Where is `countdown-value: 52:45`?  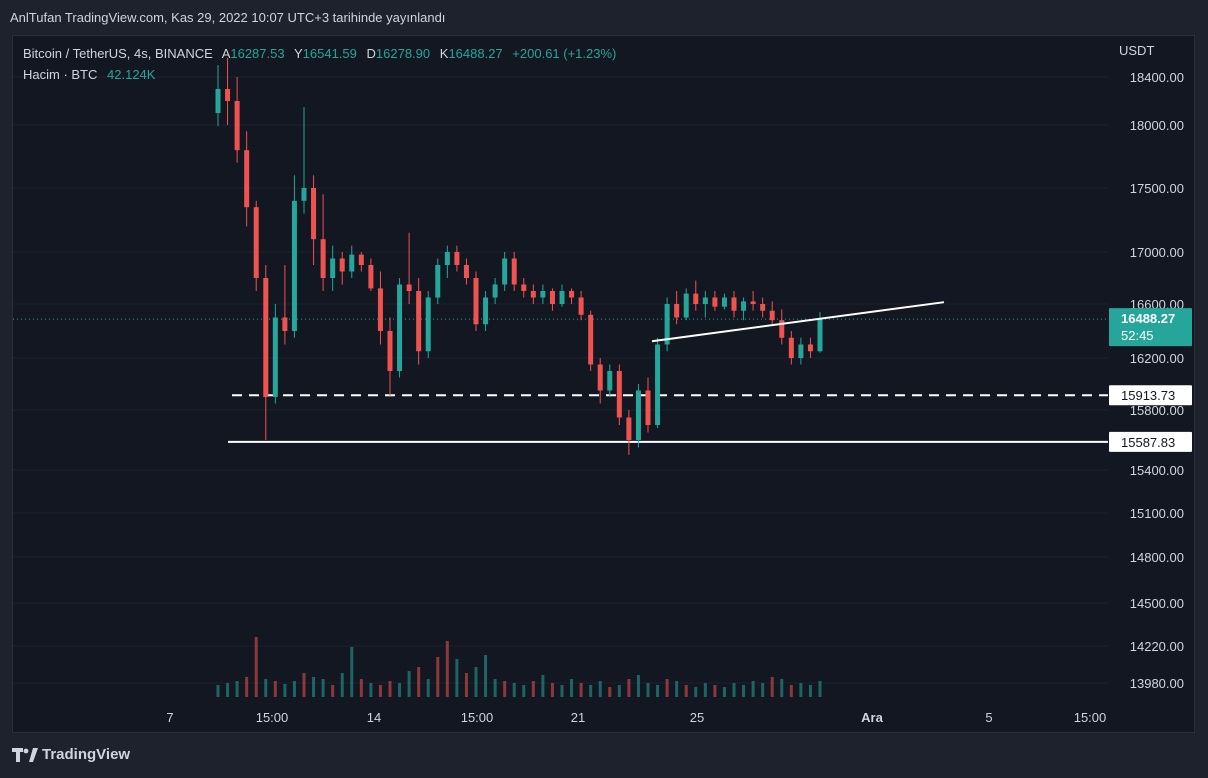
countdown-value: 52:45 is located at coordinates (1137, 335).